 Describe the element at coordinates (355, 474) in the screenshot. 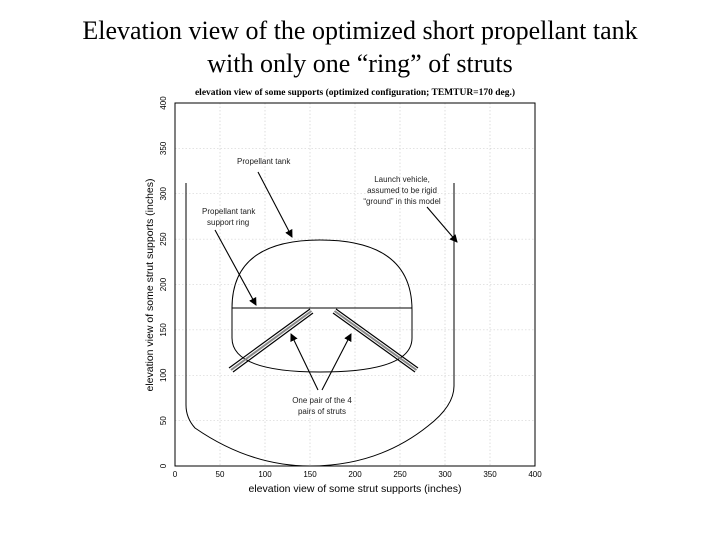

I see `x-tick-label: 200` at that location.